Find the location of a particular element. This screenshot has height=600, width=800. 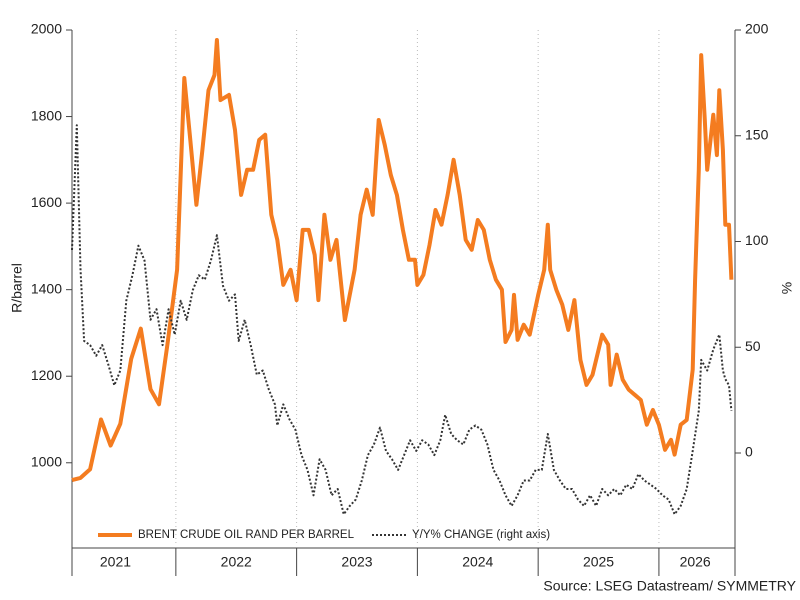

y2-tick-label: 50 is located at coordinates (753, 346).